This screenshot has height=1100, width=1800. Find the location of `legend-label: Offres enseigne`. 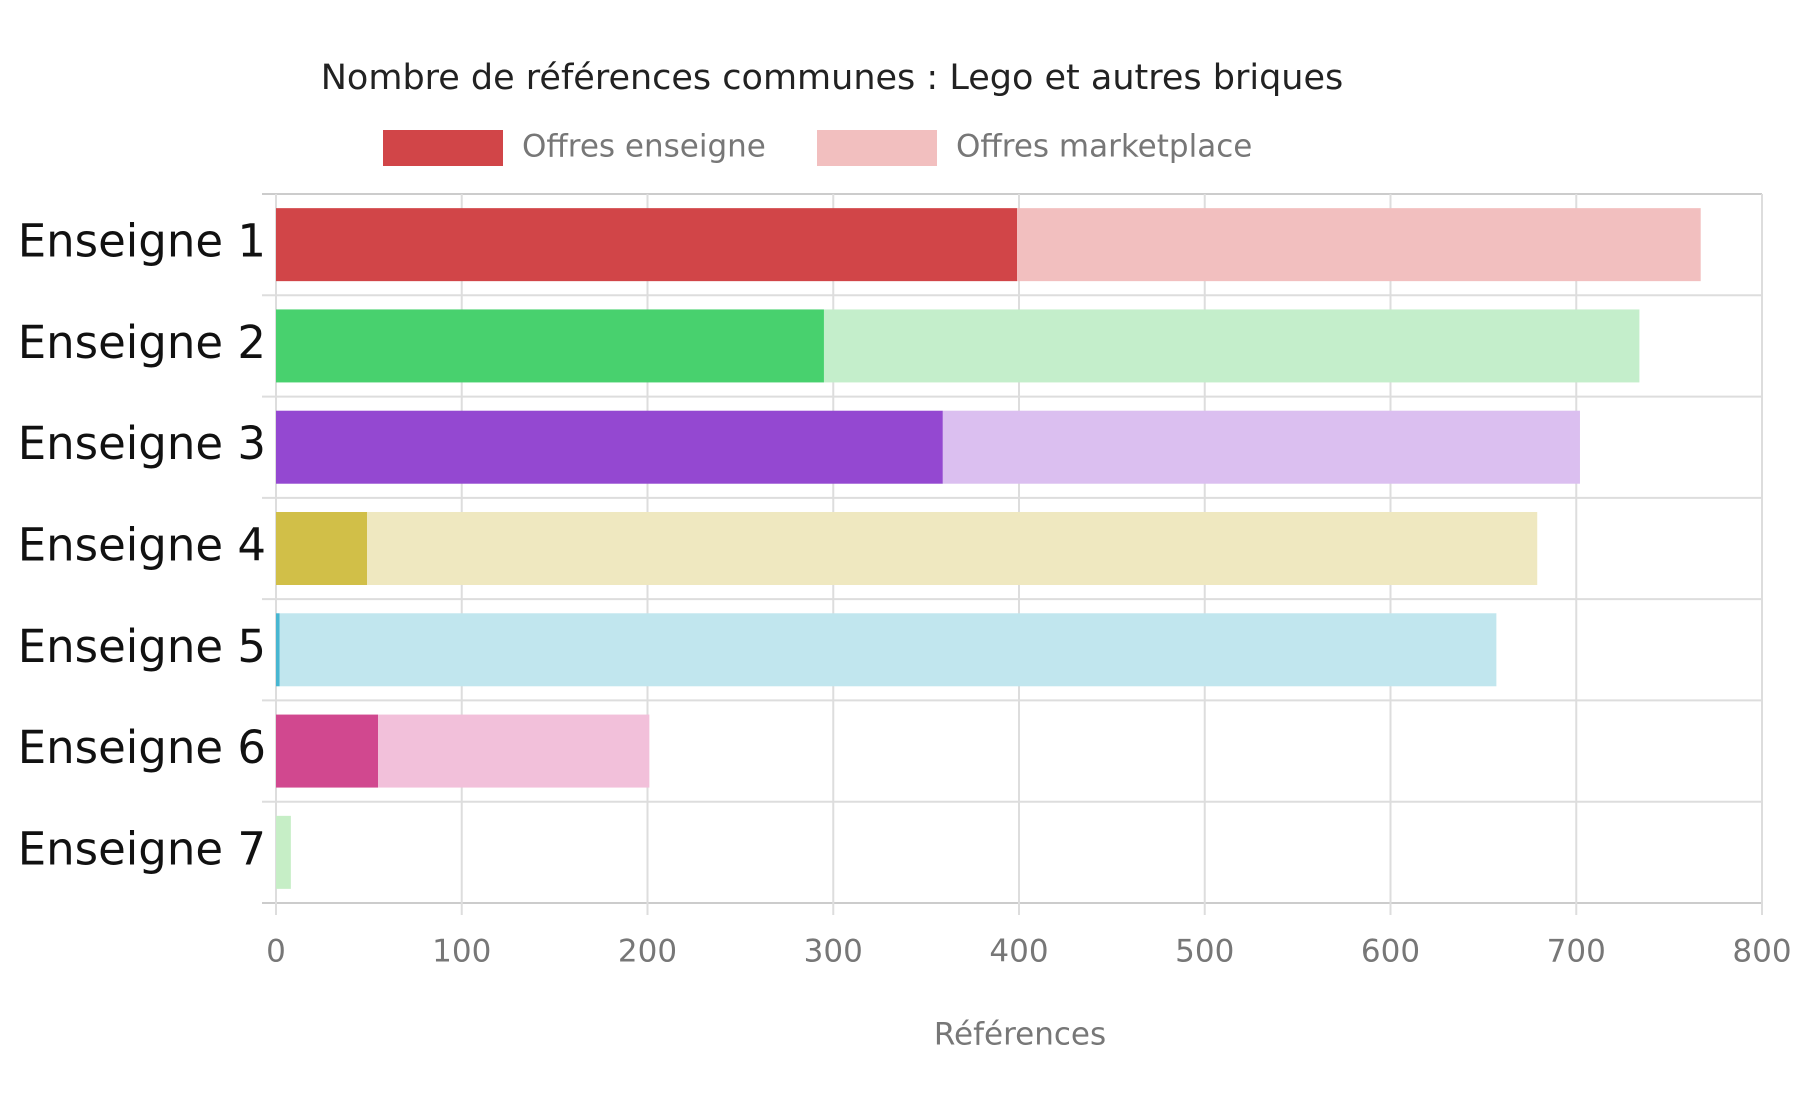

legend-label: Offres enseigne is located at coordinates (644, 147).